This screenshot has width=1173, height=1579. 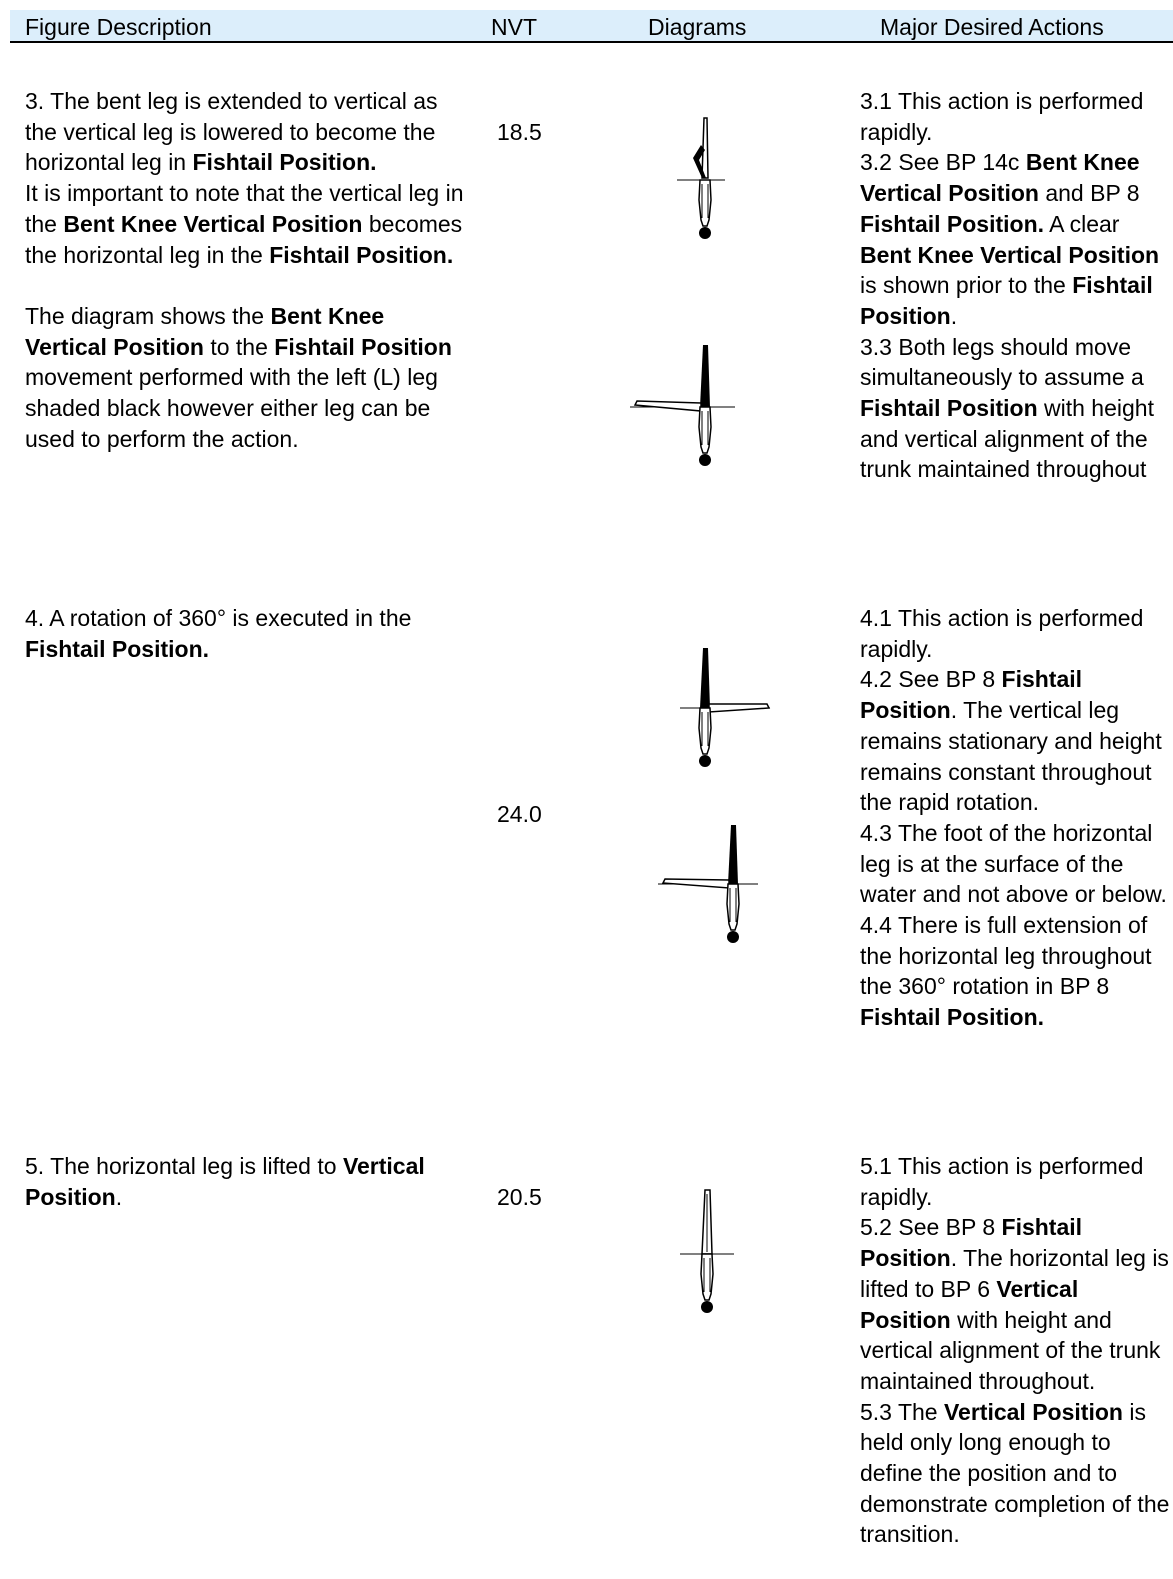 I want to click on text-run: The diagram shows the, so click(x=148, y=315).